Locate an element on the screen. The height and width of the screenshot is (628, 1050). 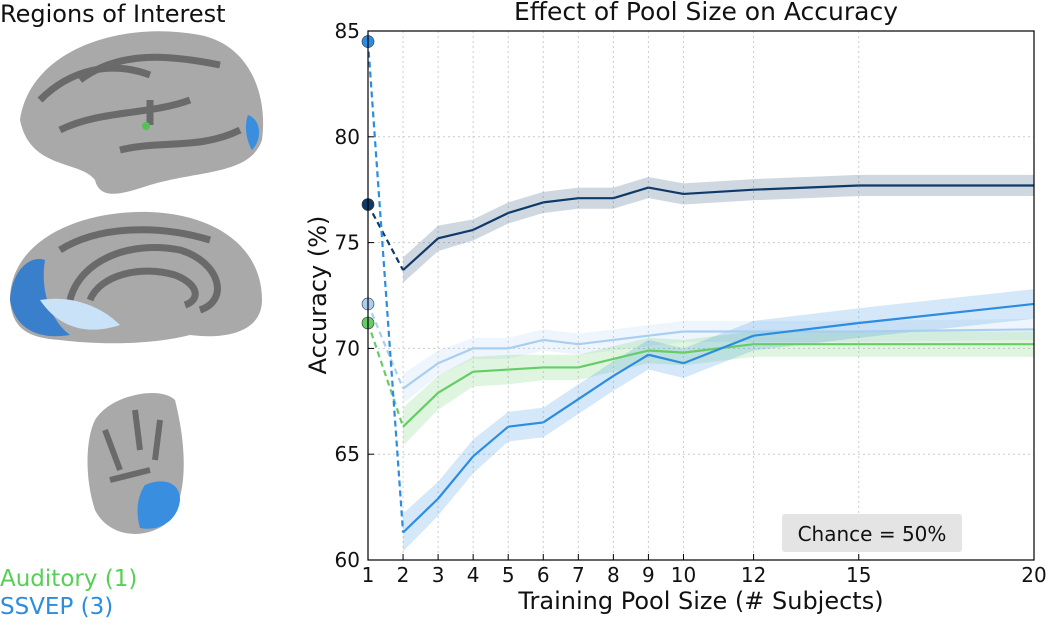
y-tick-label: 75 is located at coordinates (347, 243).